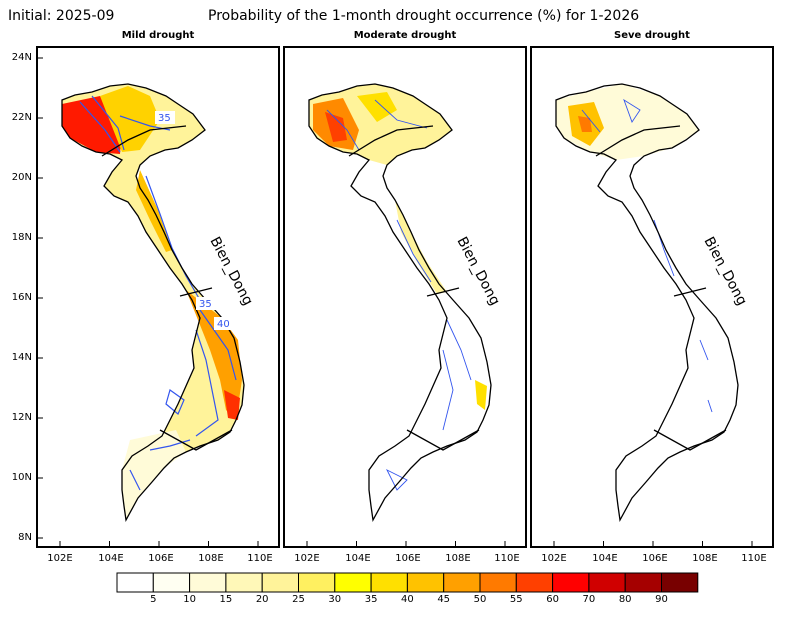  Describe the element at coordinates (262, 599) in the screenshot. I see `colorbar-label: 20` at that location.